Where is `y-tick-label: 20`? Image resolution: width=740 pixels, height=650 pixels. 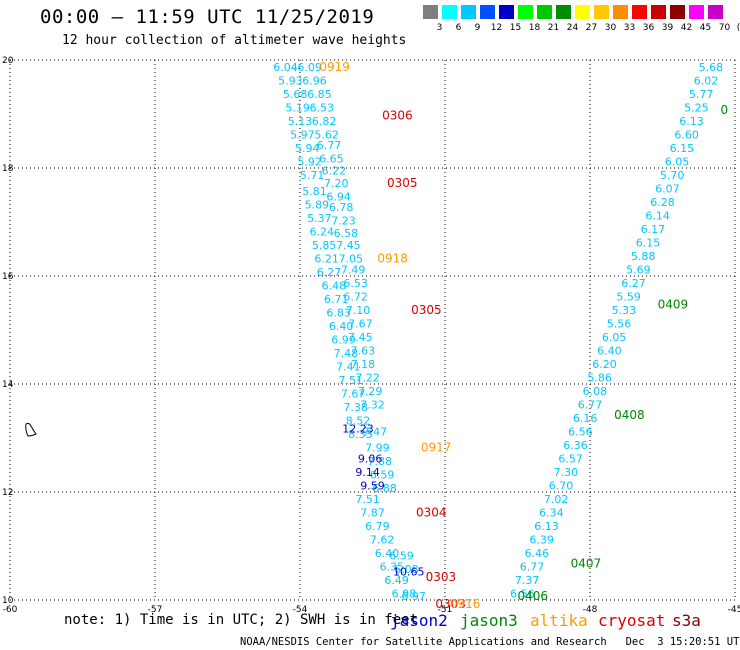 y-tick-label: 20 is located at coordinates (8, 61).